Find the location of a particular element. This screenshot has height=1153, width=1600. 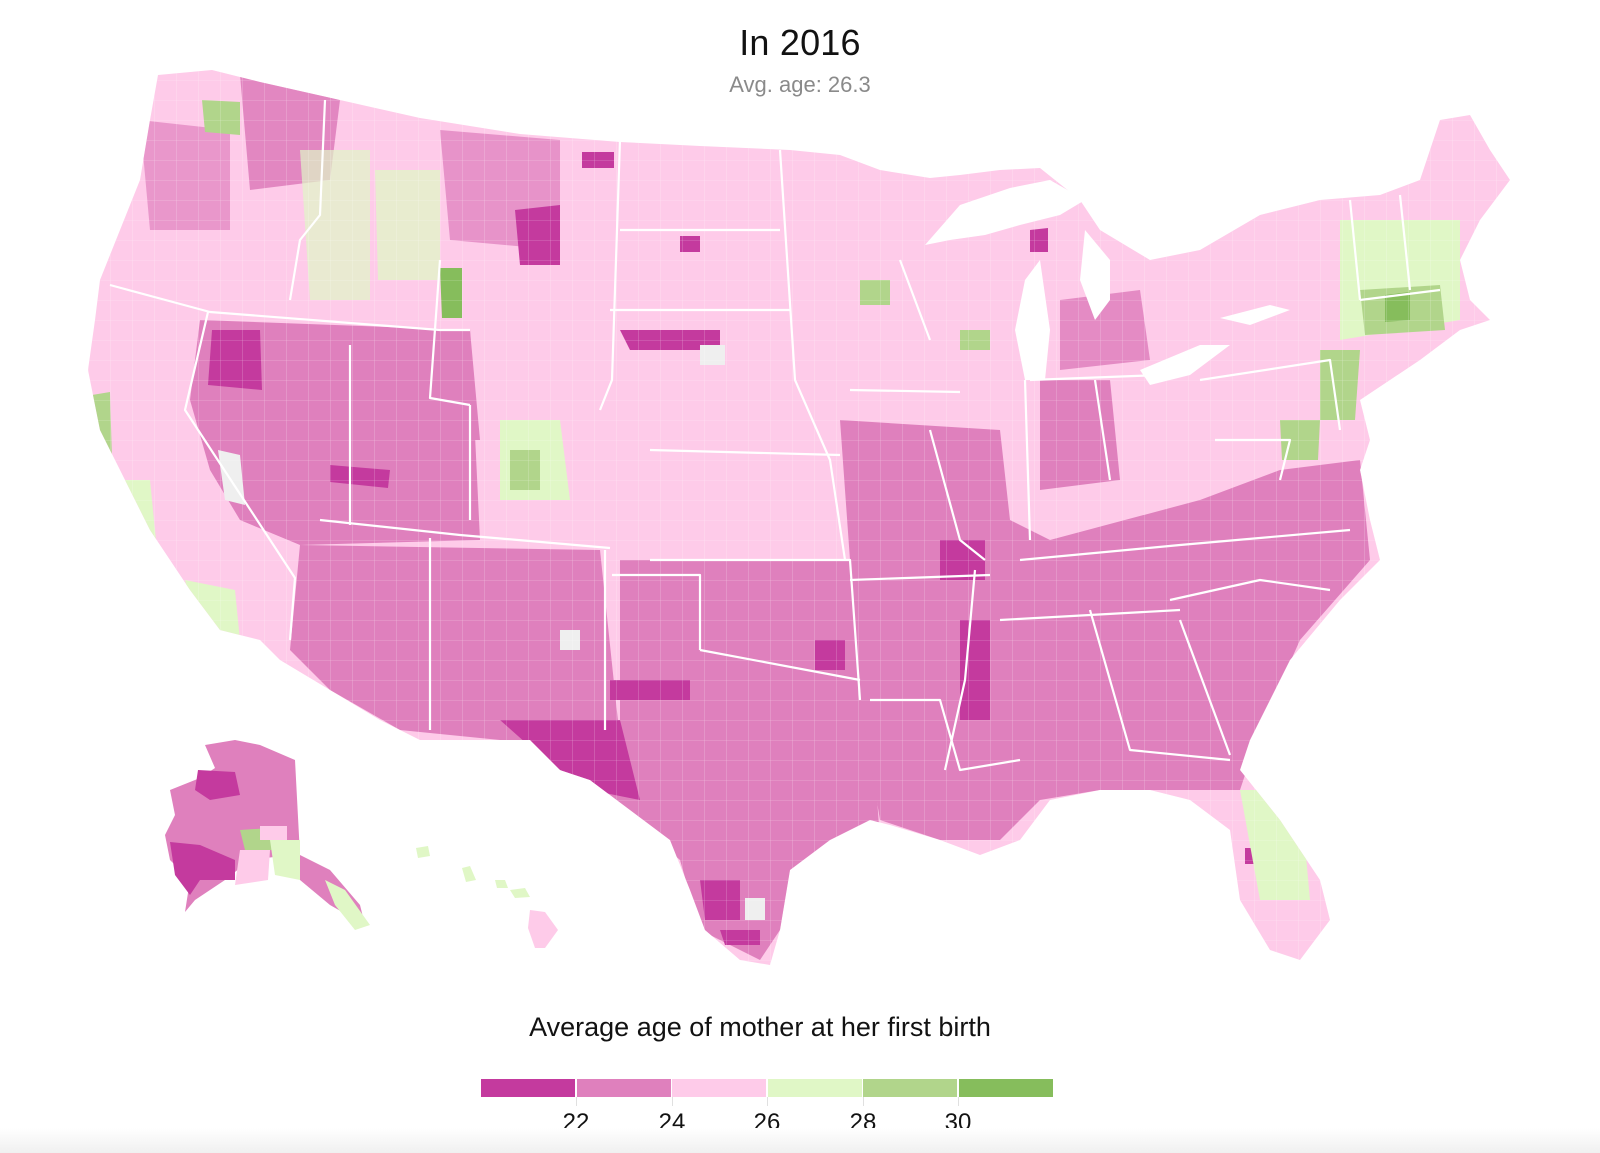

great-lakes is located at coordinates (1107, 282).